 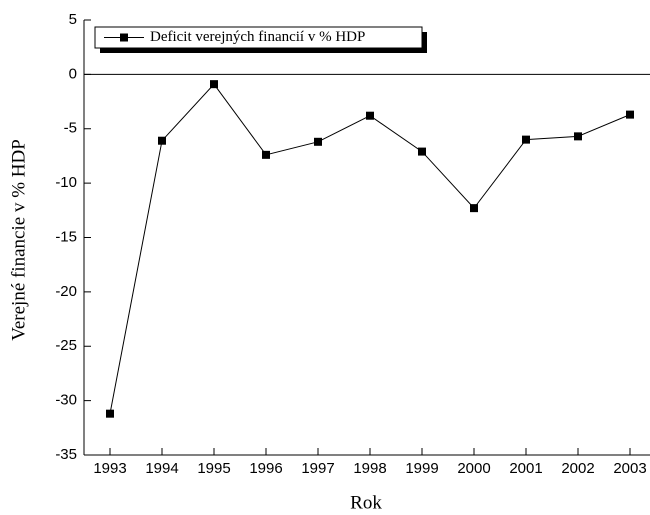 What do you see at coordinates (73, 73) in the screenshot?
I see `y-tick-label: 0` at bounding box center [73, 73].